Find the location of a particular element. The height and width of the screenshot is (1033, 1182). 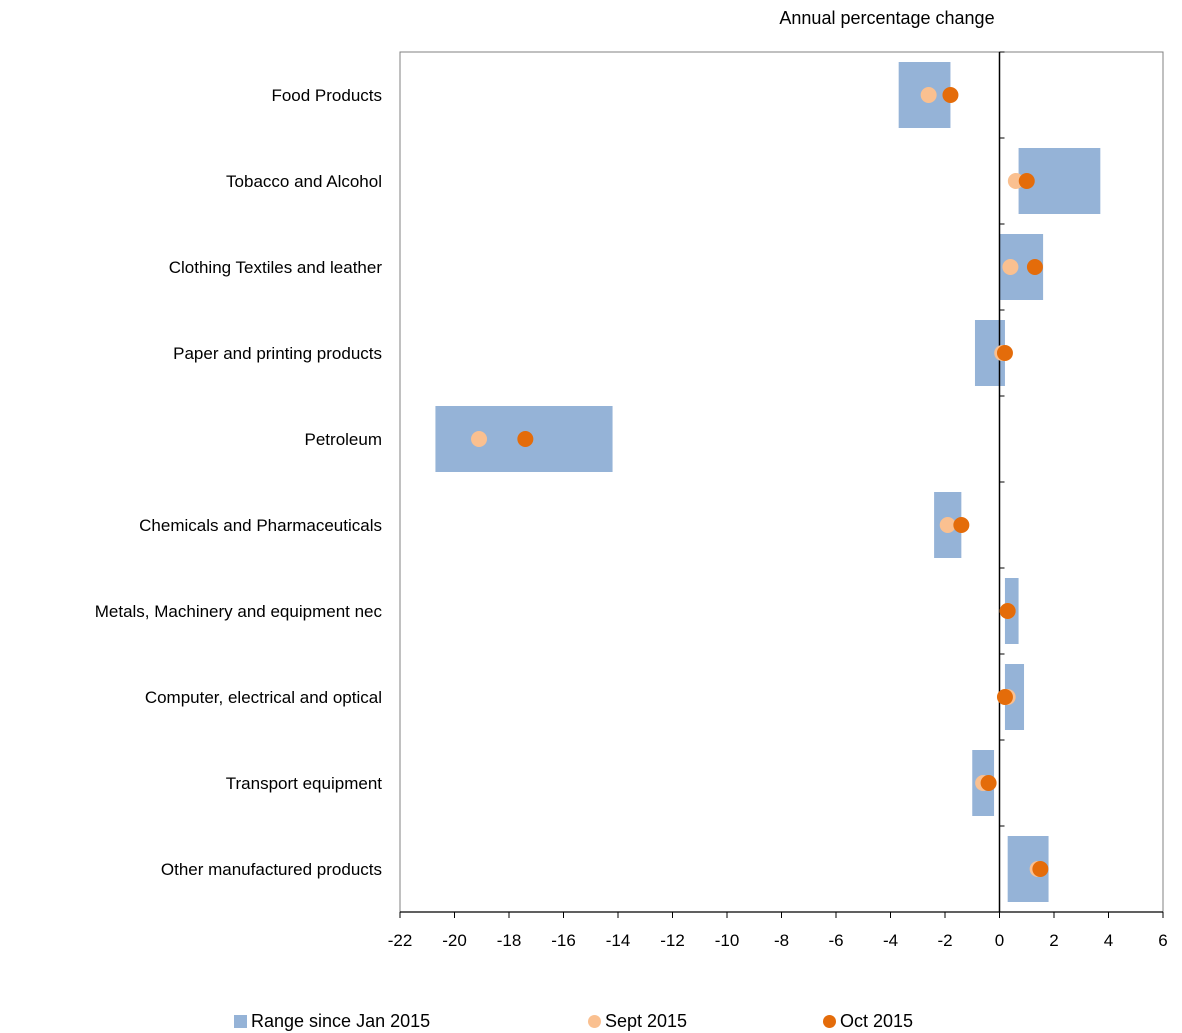

x-tick-label: -18 is located at coordinates (509, 940).